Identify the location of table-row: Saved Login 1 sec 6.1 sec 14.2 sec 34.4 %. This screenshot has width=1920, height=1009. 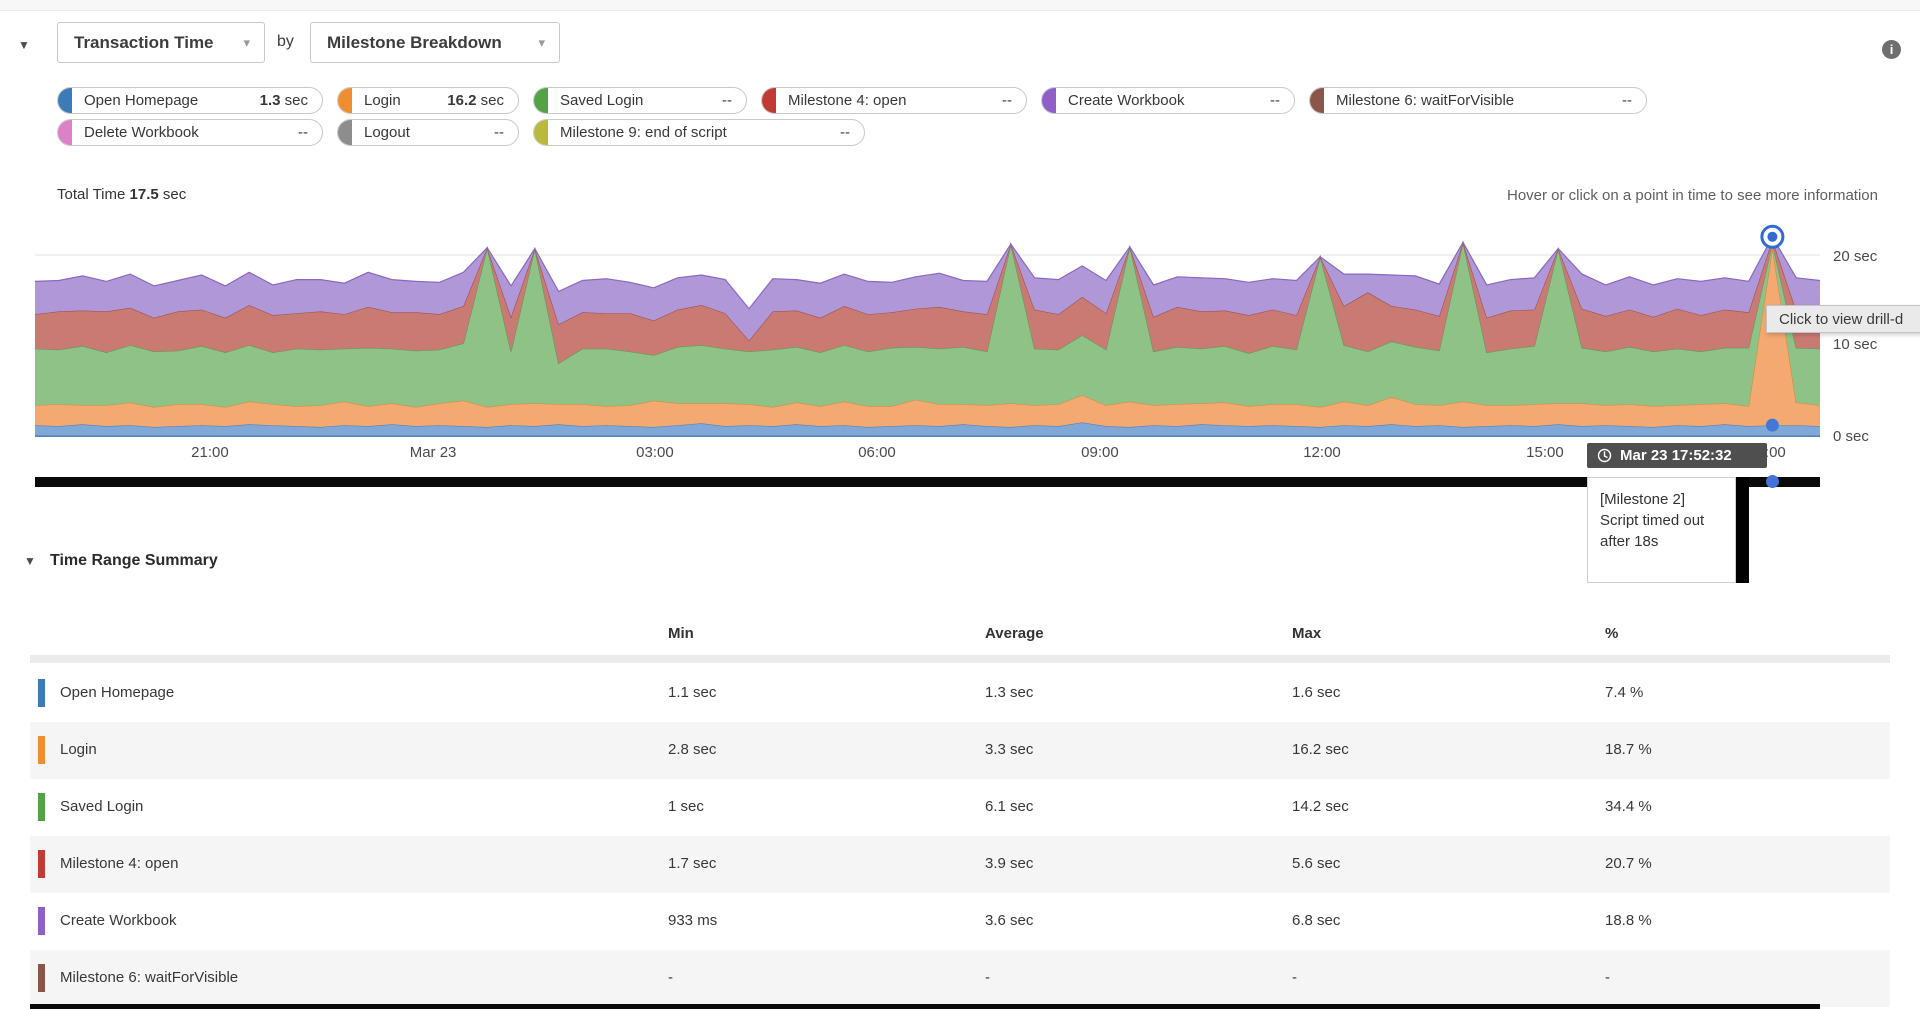
(960, 807).